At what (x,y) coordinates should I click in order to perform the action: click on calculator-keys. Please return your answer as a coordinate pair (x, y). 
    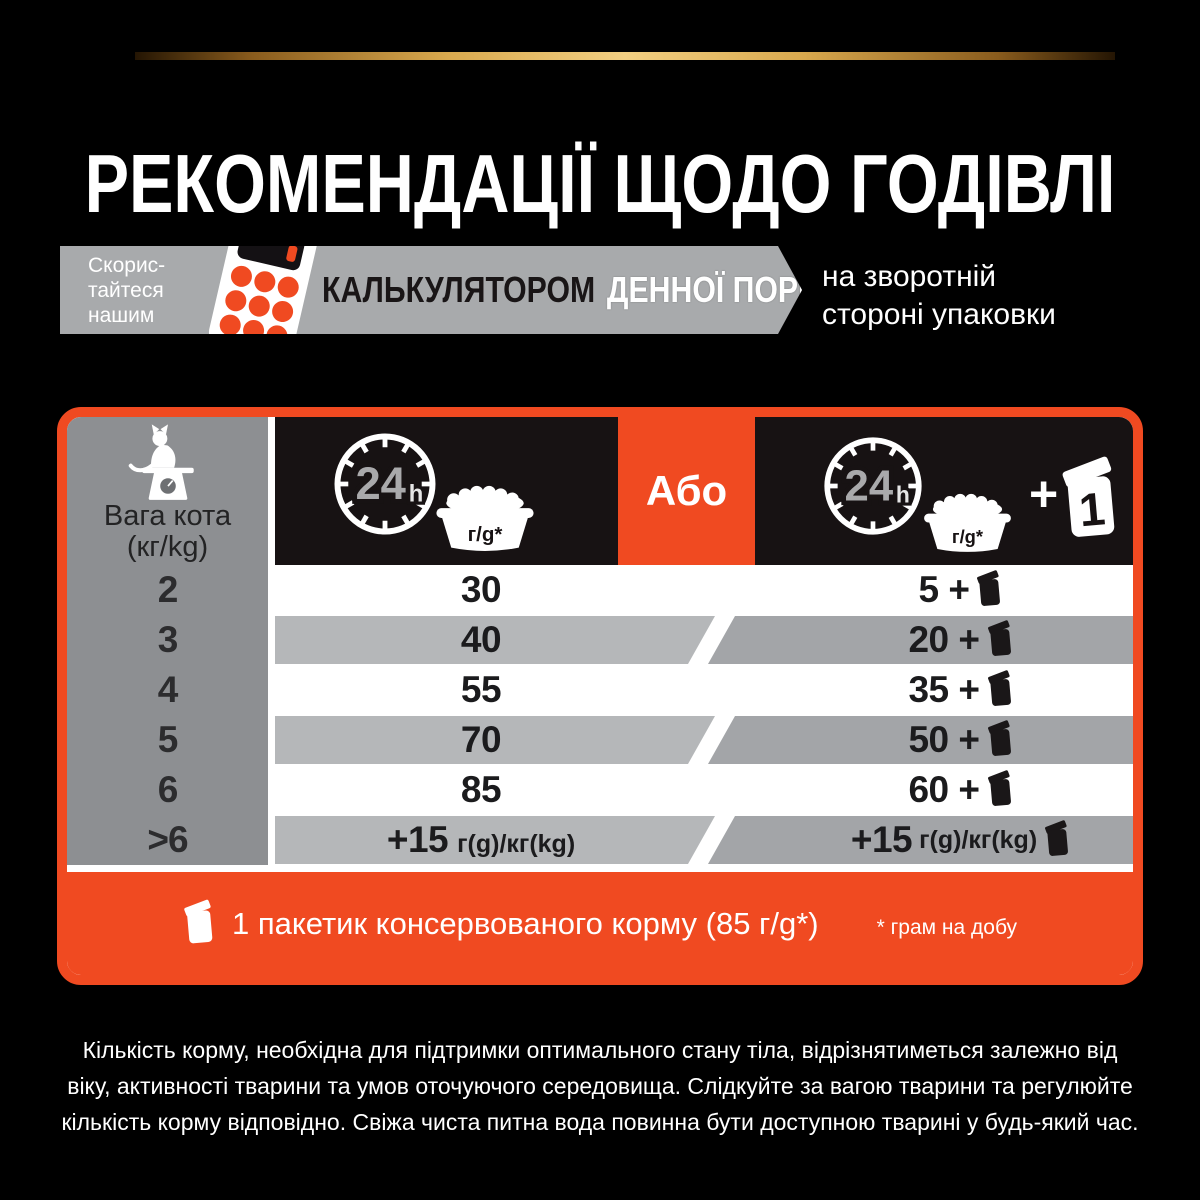
    Looking at the image, I should click on (259, 298).